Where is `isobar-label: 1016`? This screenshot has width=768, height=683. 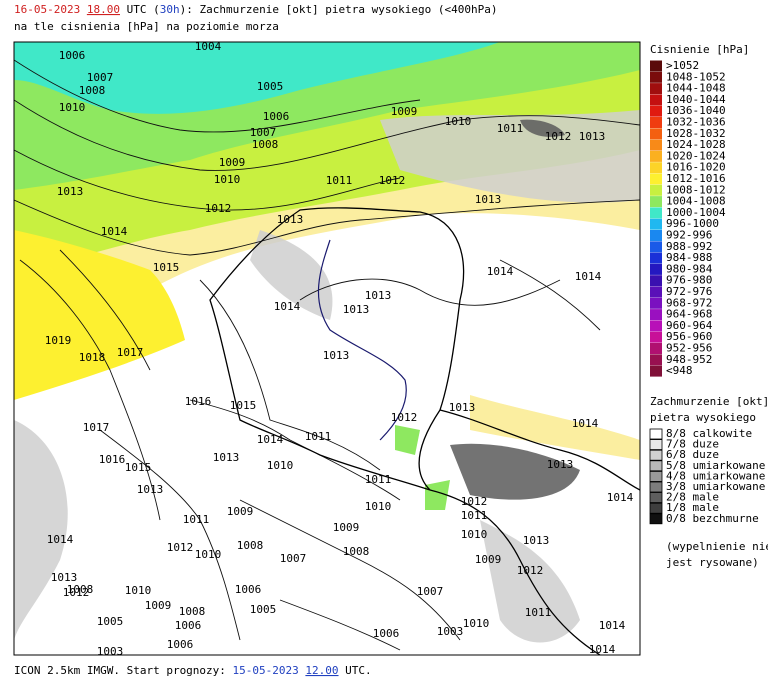
isobar-label: 1016 is located at coordinates (198, 401).